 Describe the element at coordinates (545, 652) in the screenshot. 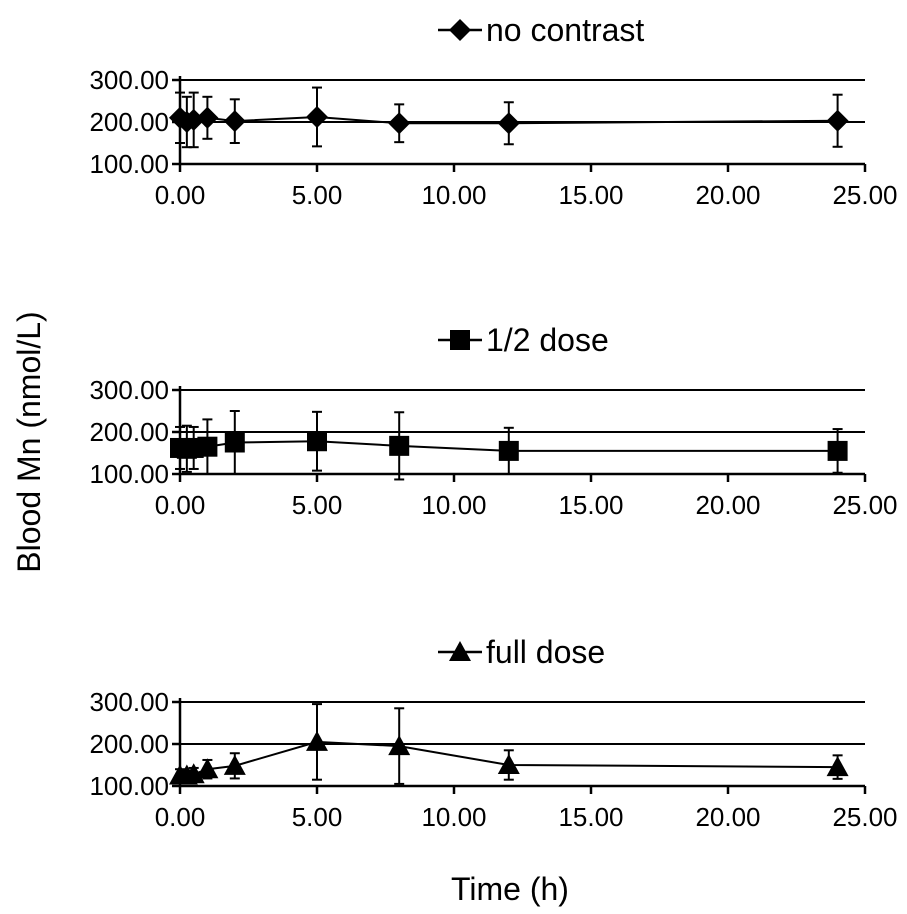

I see `legend-label: full dose` at that location.